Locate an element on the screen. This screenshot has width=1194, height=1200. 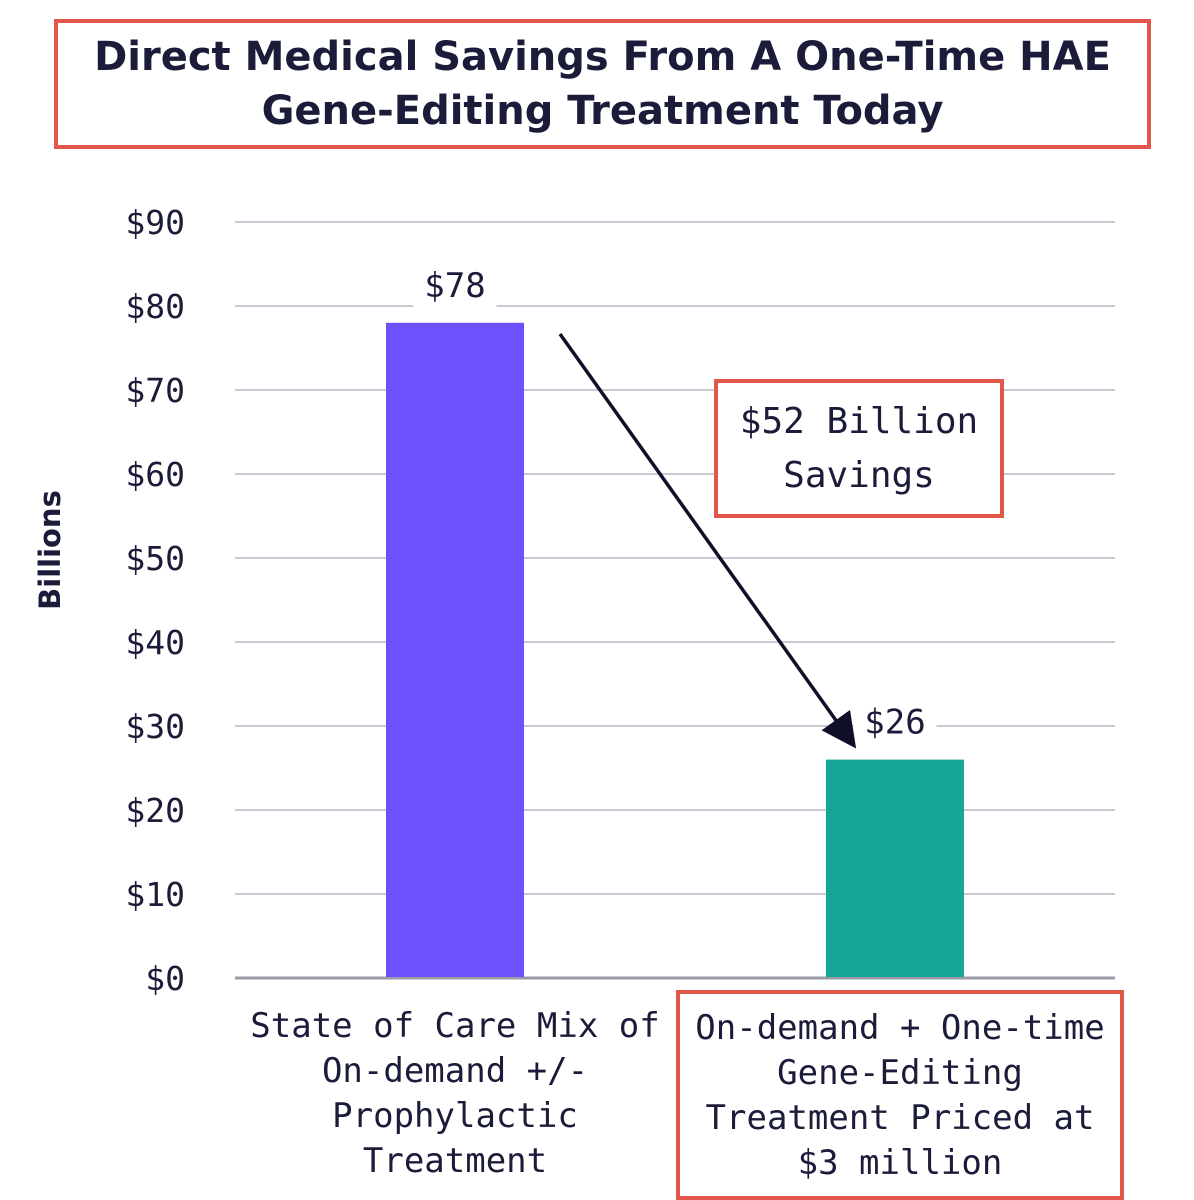
y-tick-label: $60 is located at coordinates (155, 474).